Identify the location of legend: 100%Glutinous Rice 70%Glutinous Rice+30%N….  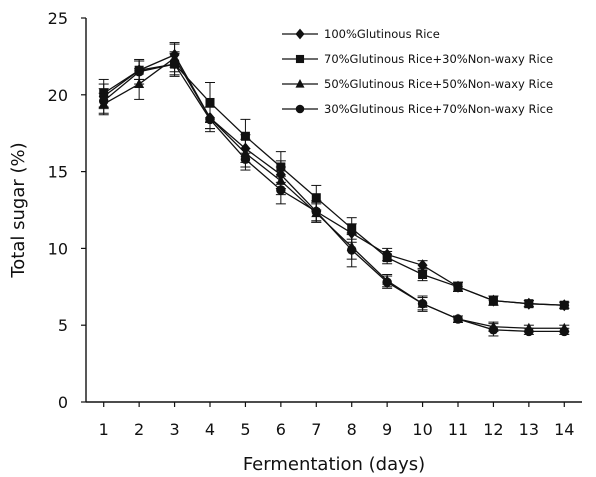
(417, 71).